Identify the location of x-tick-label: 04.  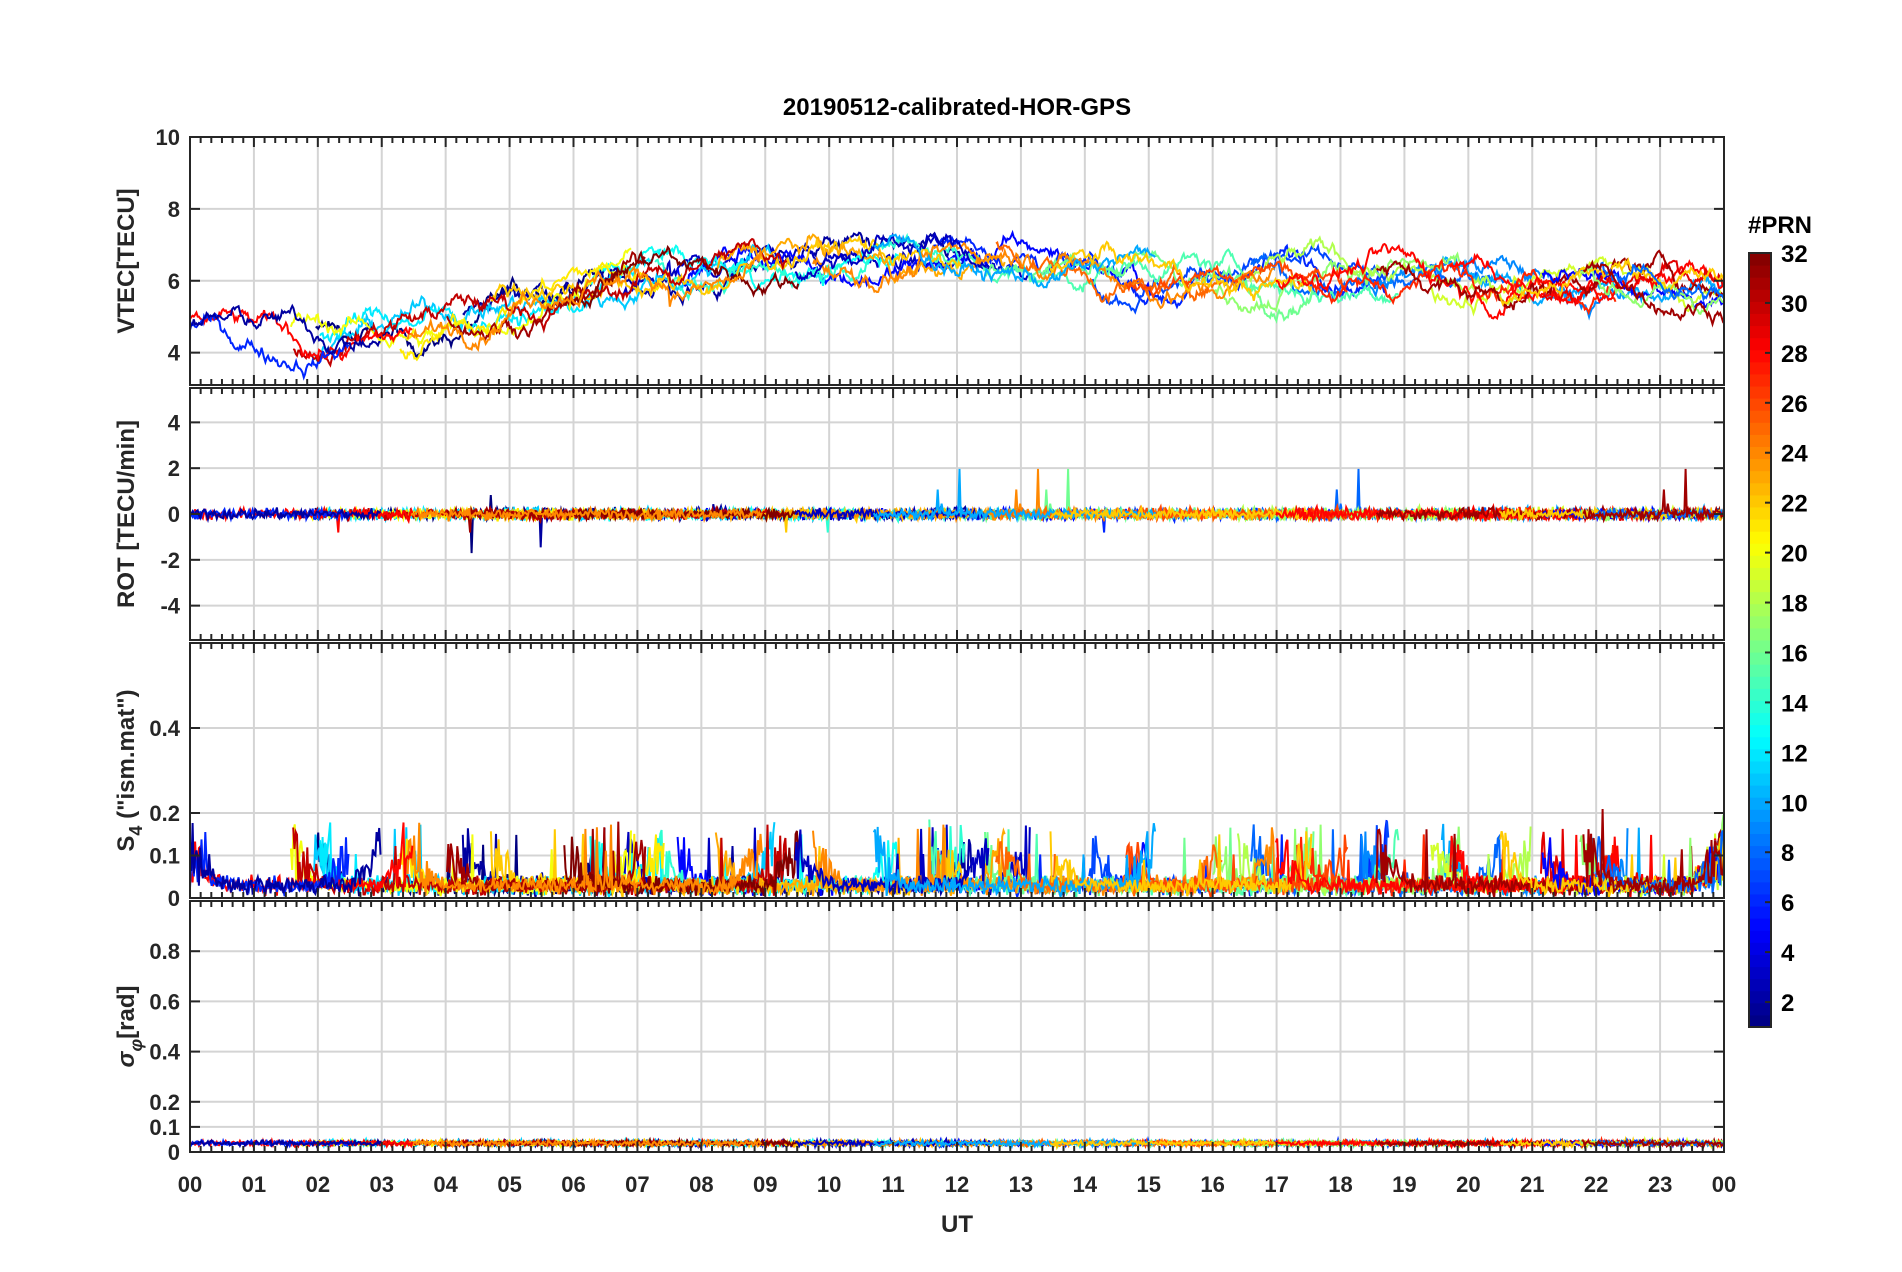
(445, 1184).